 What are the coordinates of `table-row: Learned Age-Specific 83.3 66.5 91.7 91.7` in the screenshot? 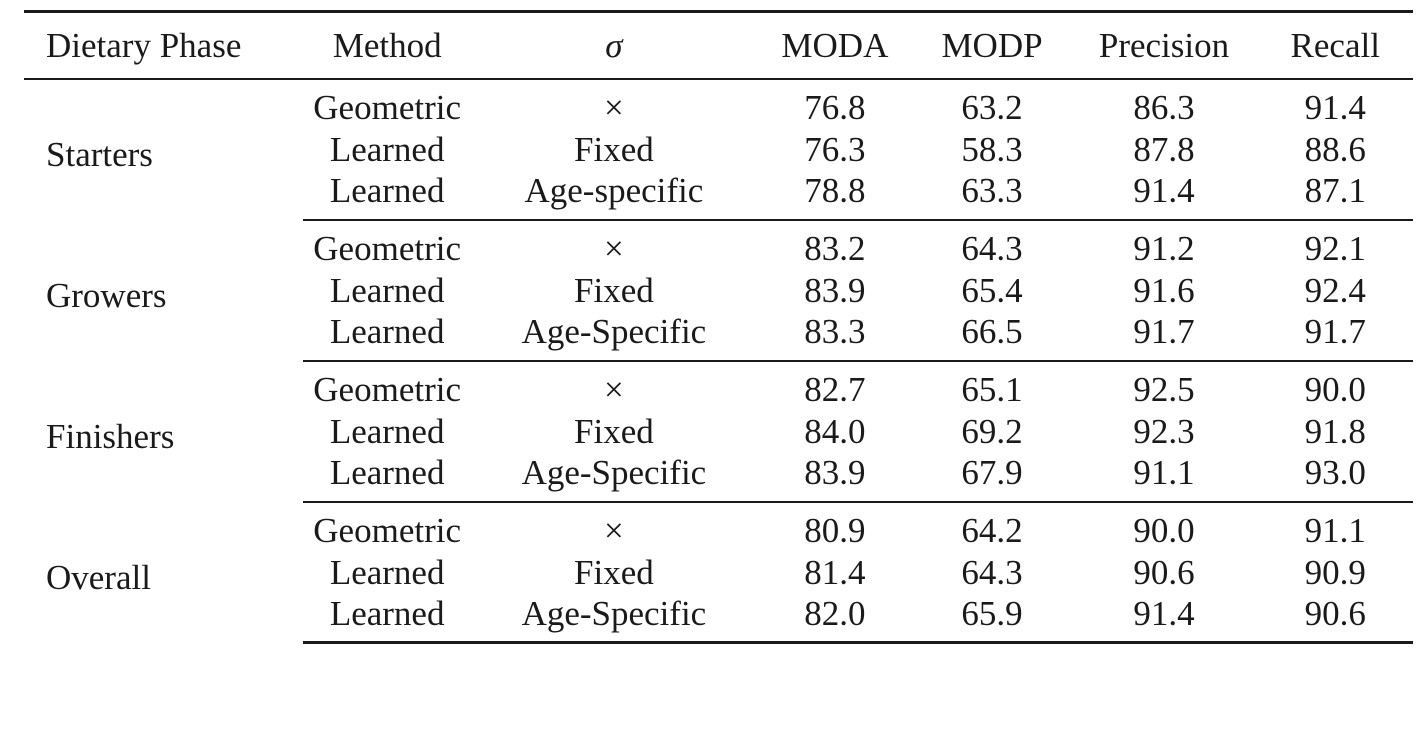 It's located at (718, 337).